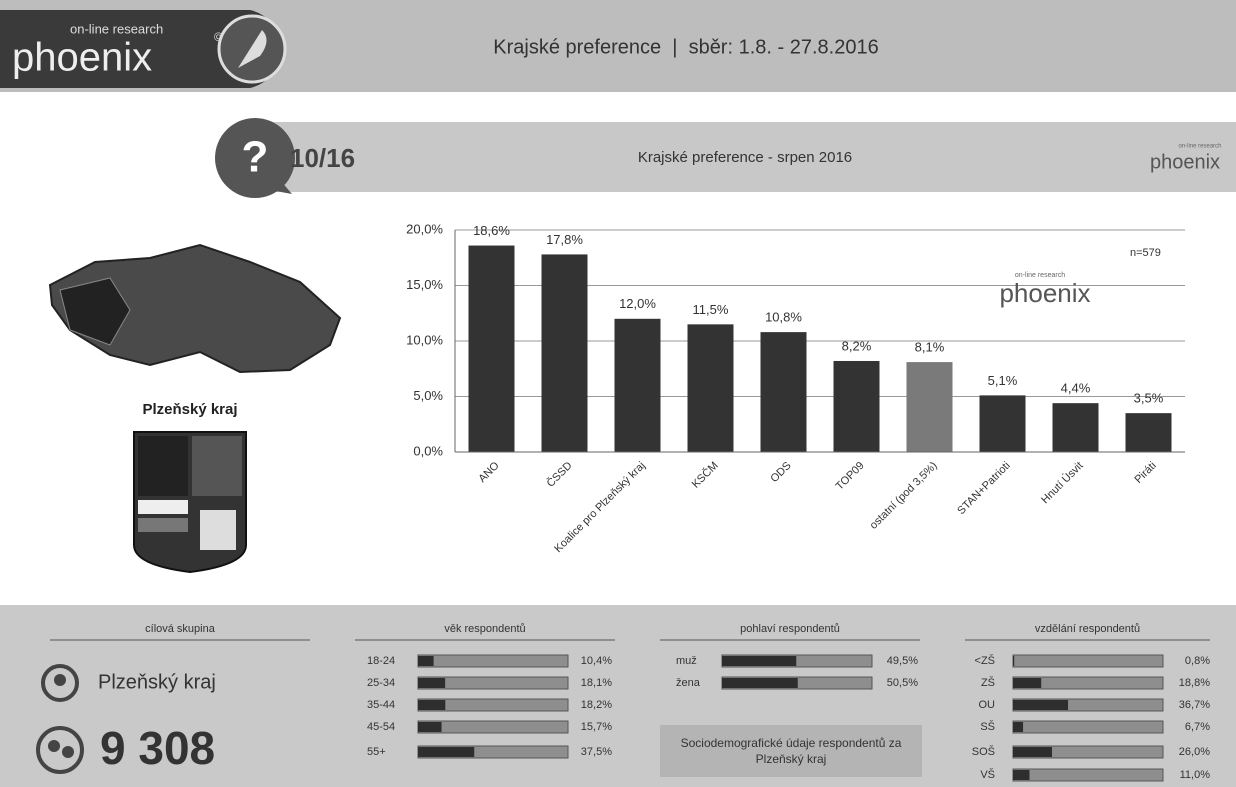  I want to click on question-bar, so click(740, 157).